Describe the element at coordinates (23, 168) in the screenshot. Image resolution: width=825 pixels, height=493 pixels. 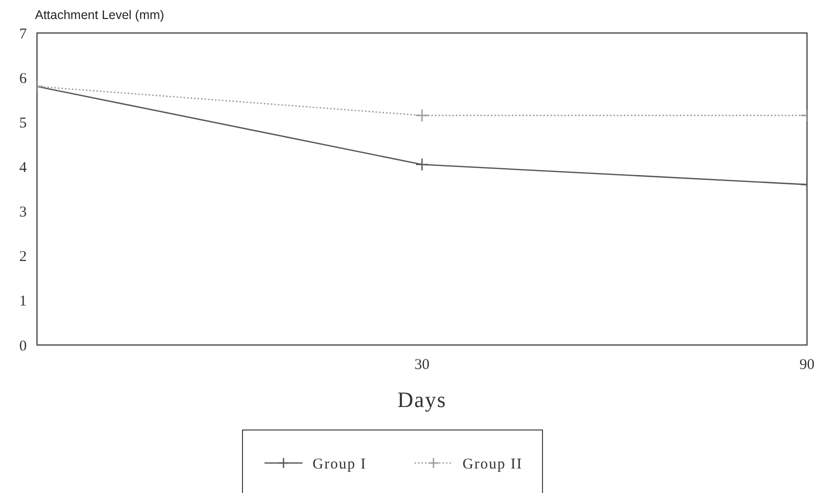
I see `y-tick-label: 4` at that location.